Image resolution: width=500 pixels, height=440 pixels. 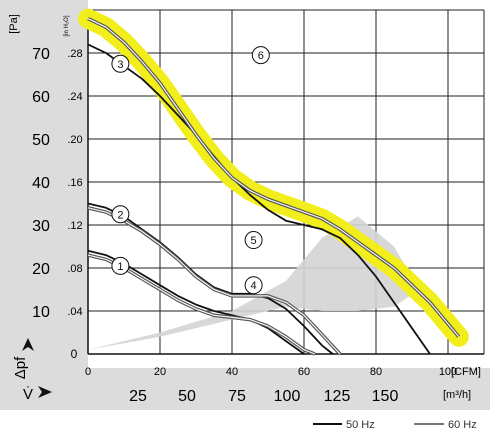 What do you see at coordinates (14, 24) in the screenshot?
I see `y-unit-left: [Pa]` at bounding box center [14, 24].